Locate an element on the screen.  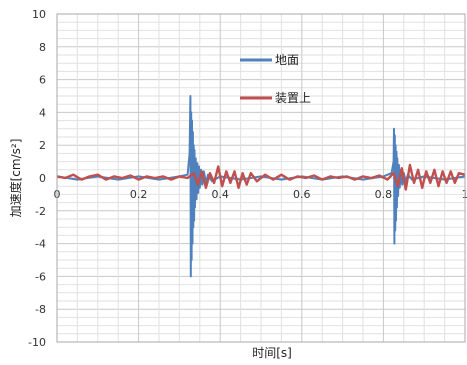
series-line-device is located at coordinates (261, 177).